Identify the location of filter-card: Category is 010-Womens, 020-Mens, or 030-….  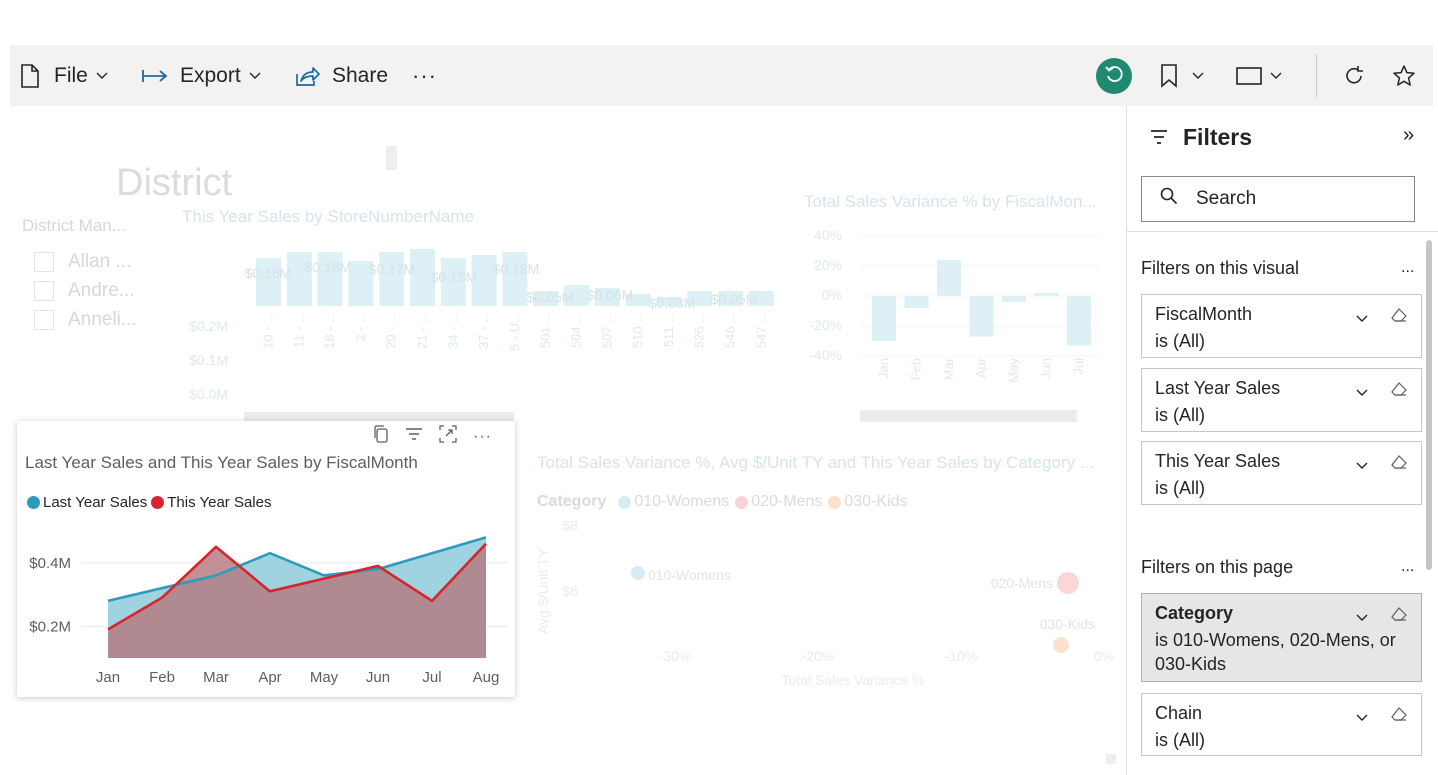
(1281, 637).